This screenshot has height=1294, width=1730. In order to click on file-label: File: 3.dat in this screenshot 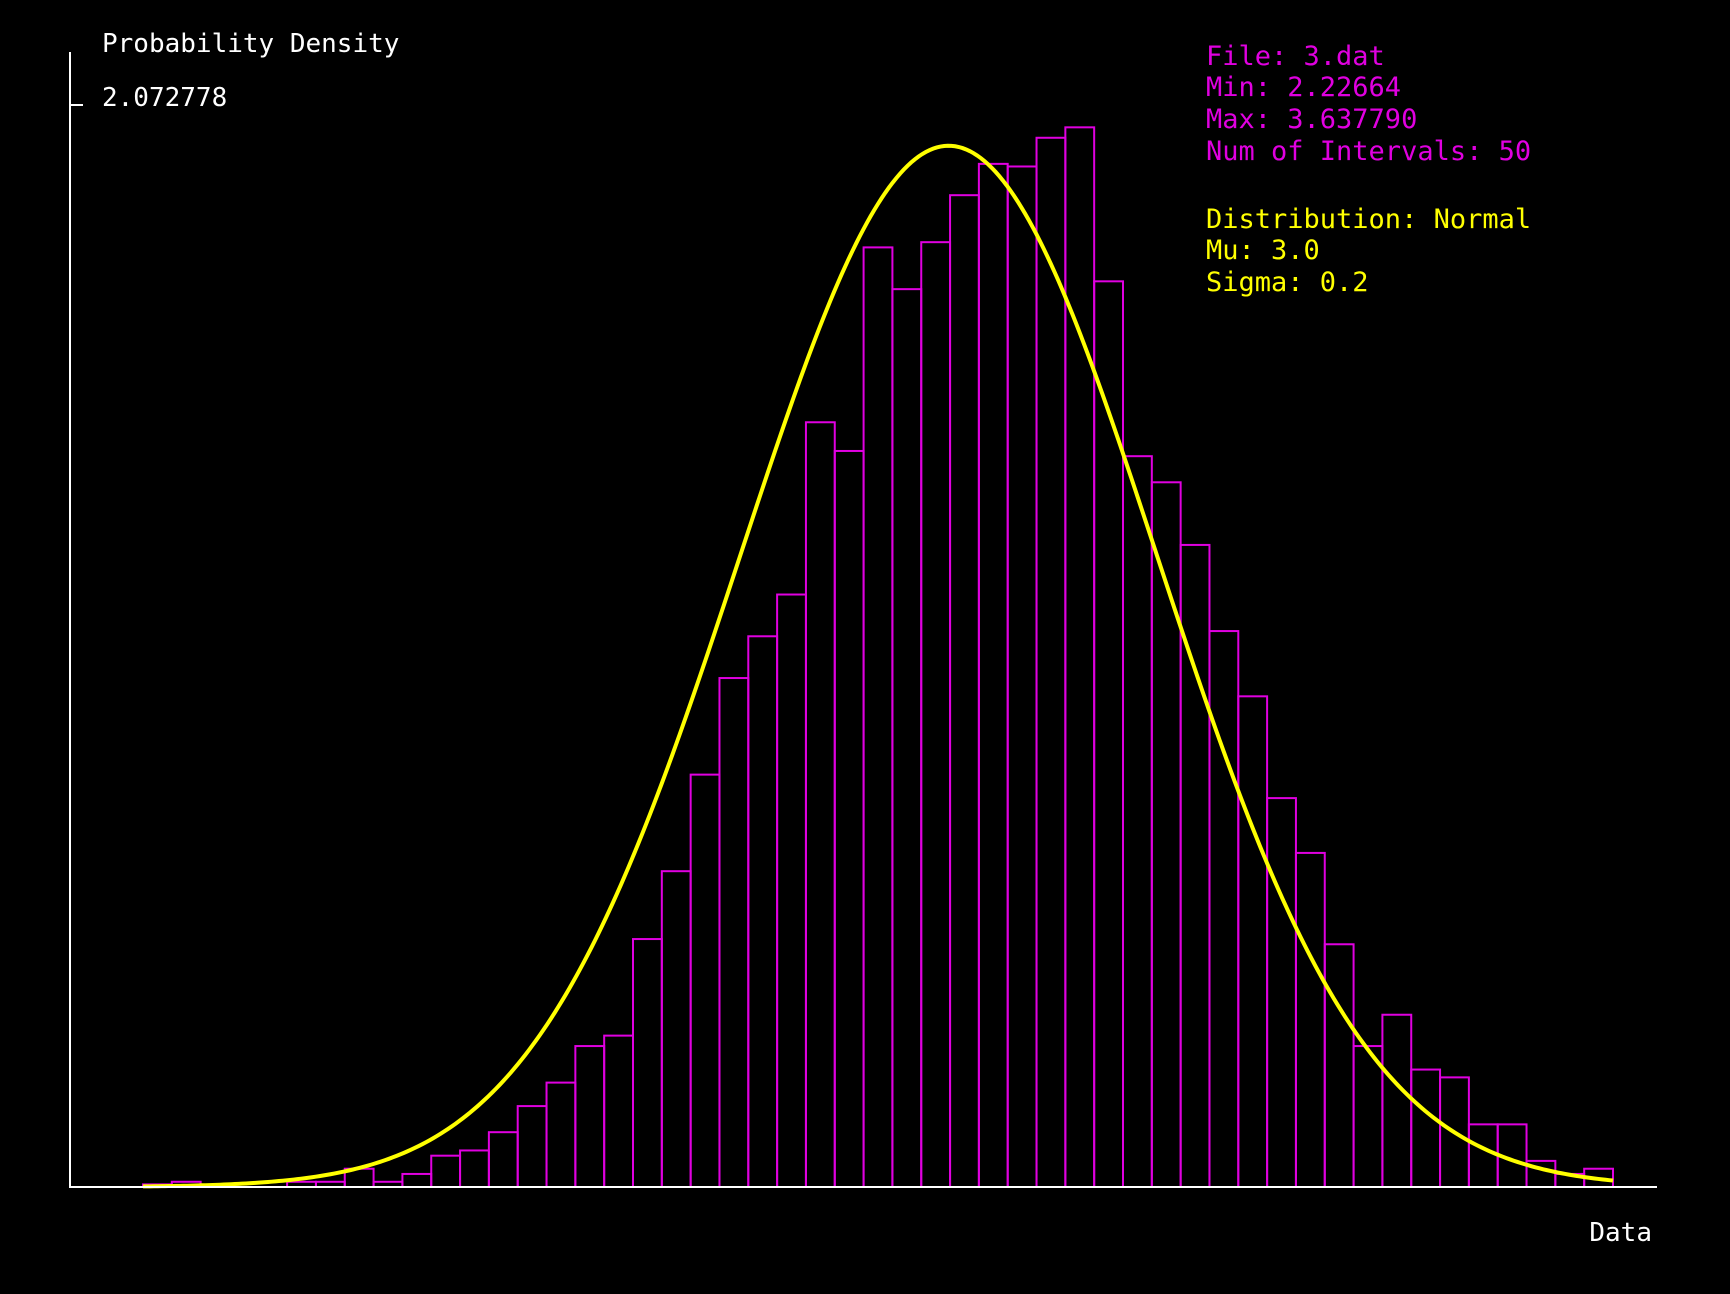, I will do `click(1295, 56)`.